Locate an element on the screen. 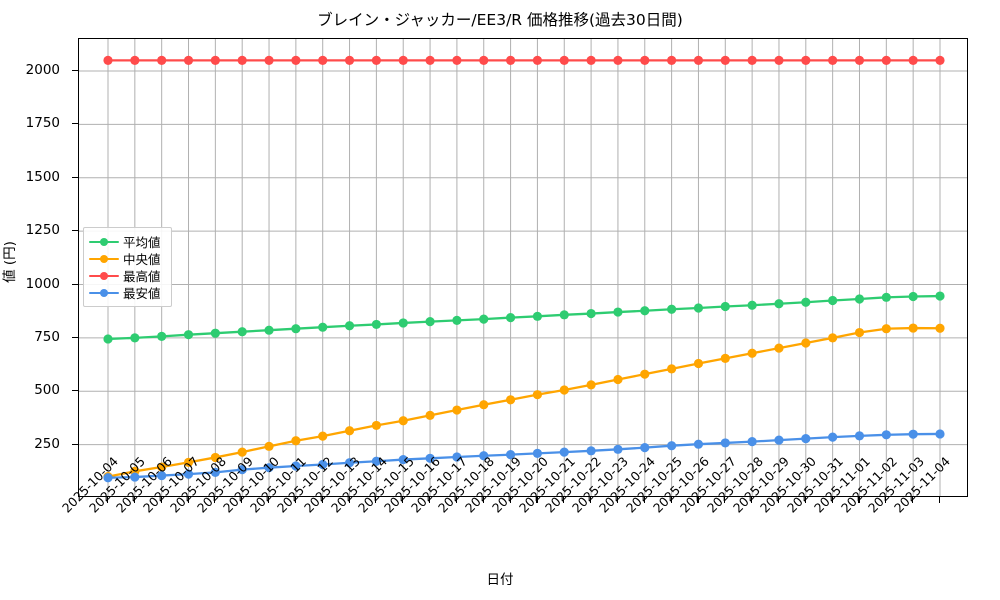 The height and width of the screenshot is (600, 1000). y-tick-label: 750 is located at coordinates (47, 336).